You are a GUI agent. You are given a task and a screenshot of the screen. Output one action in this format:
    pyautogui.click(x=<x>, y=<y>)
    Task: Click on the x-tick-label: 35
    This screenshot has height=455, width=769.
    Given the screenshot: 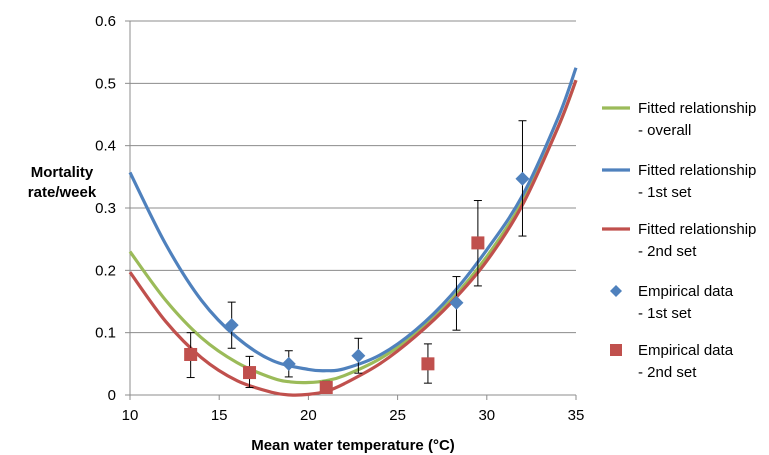 What is the action you would take?
    pyautogui.click(x=576, y=415)
    